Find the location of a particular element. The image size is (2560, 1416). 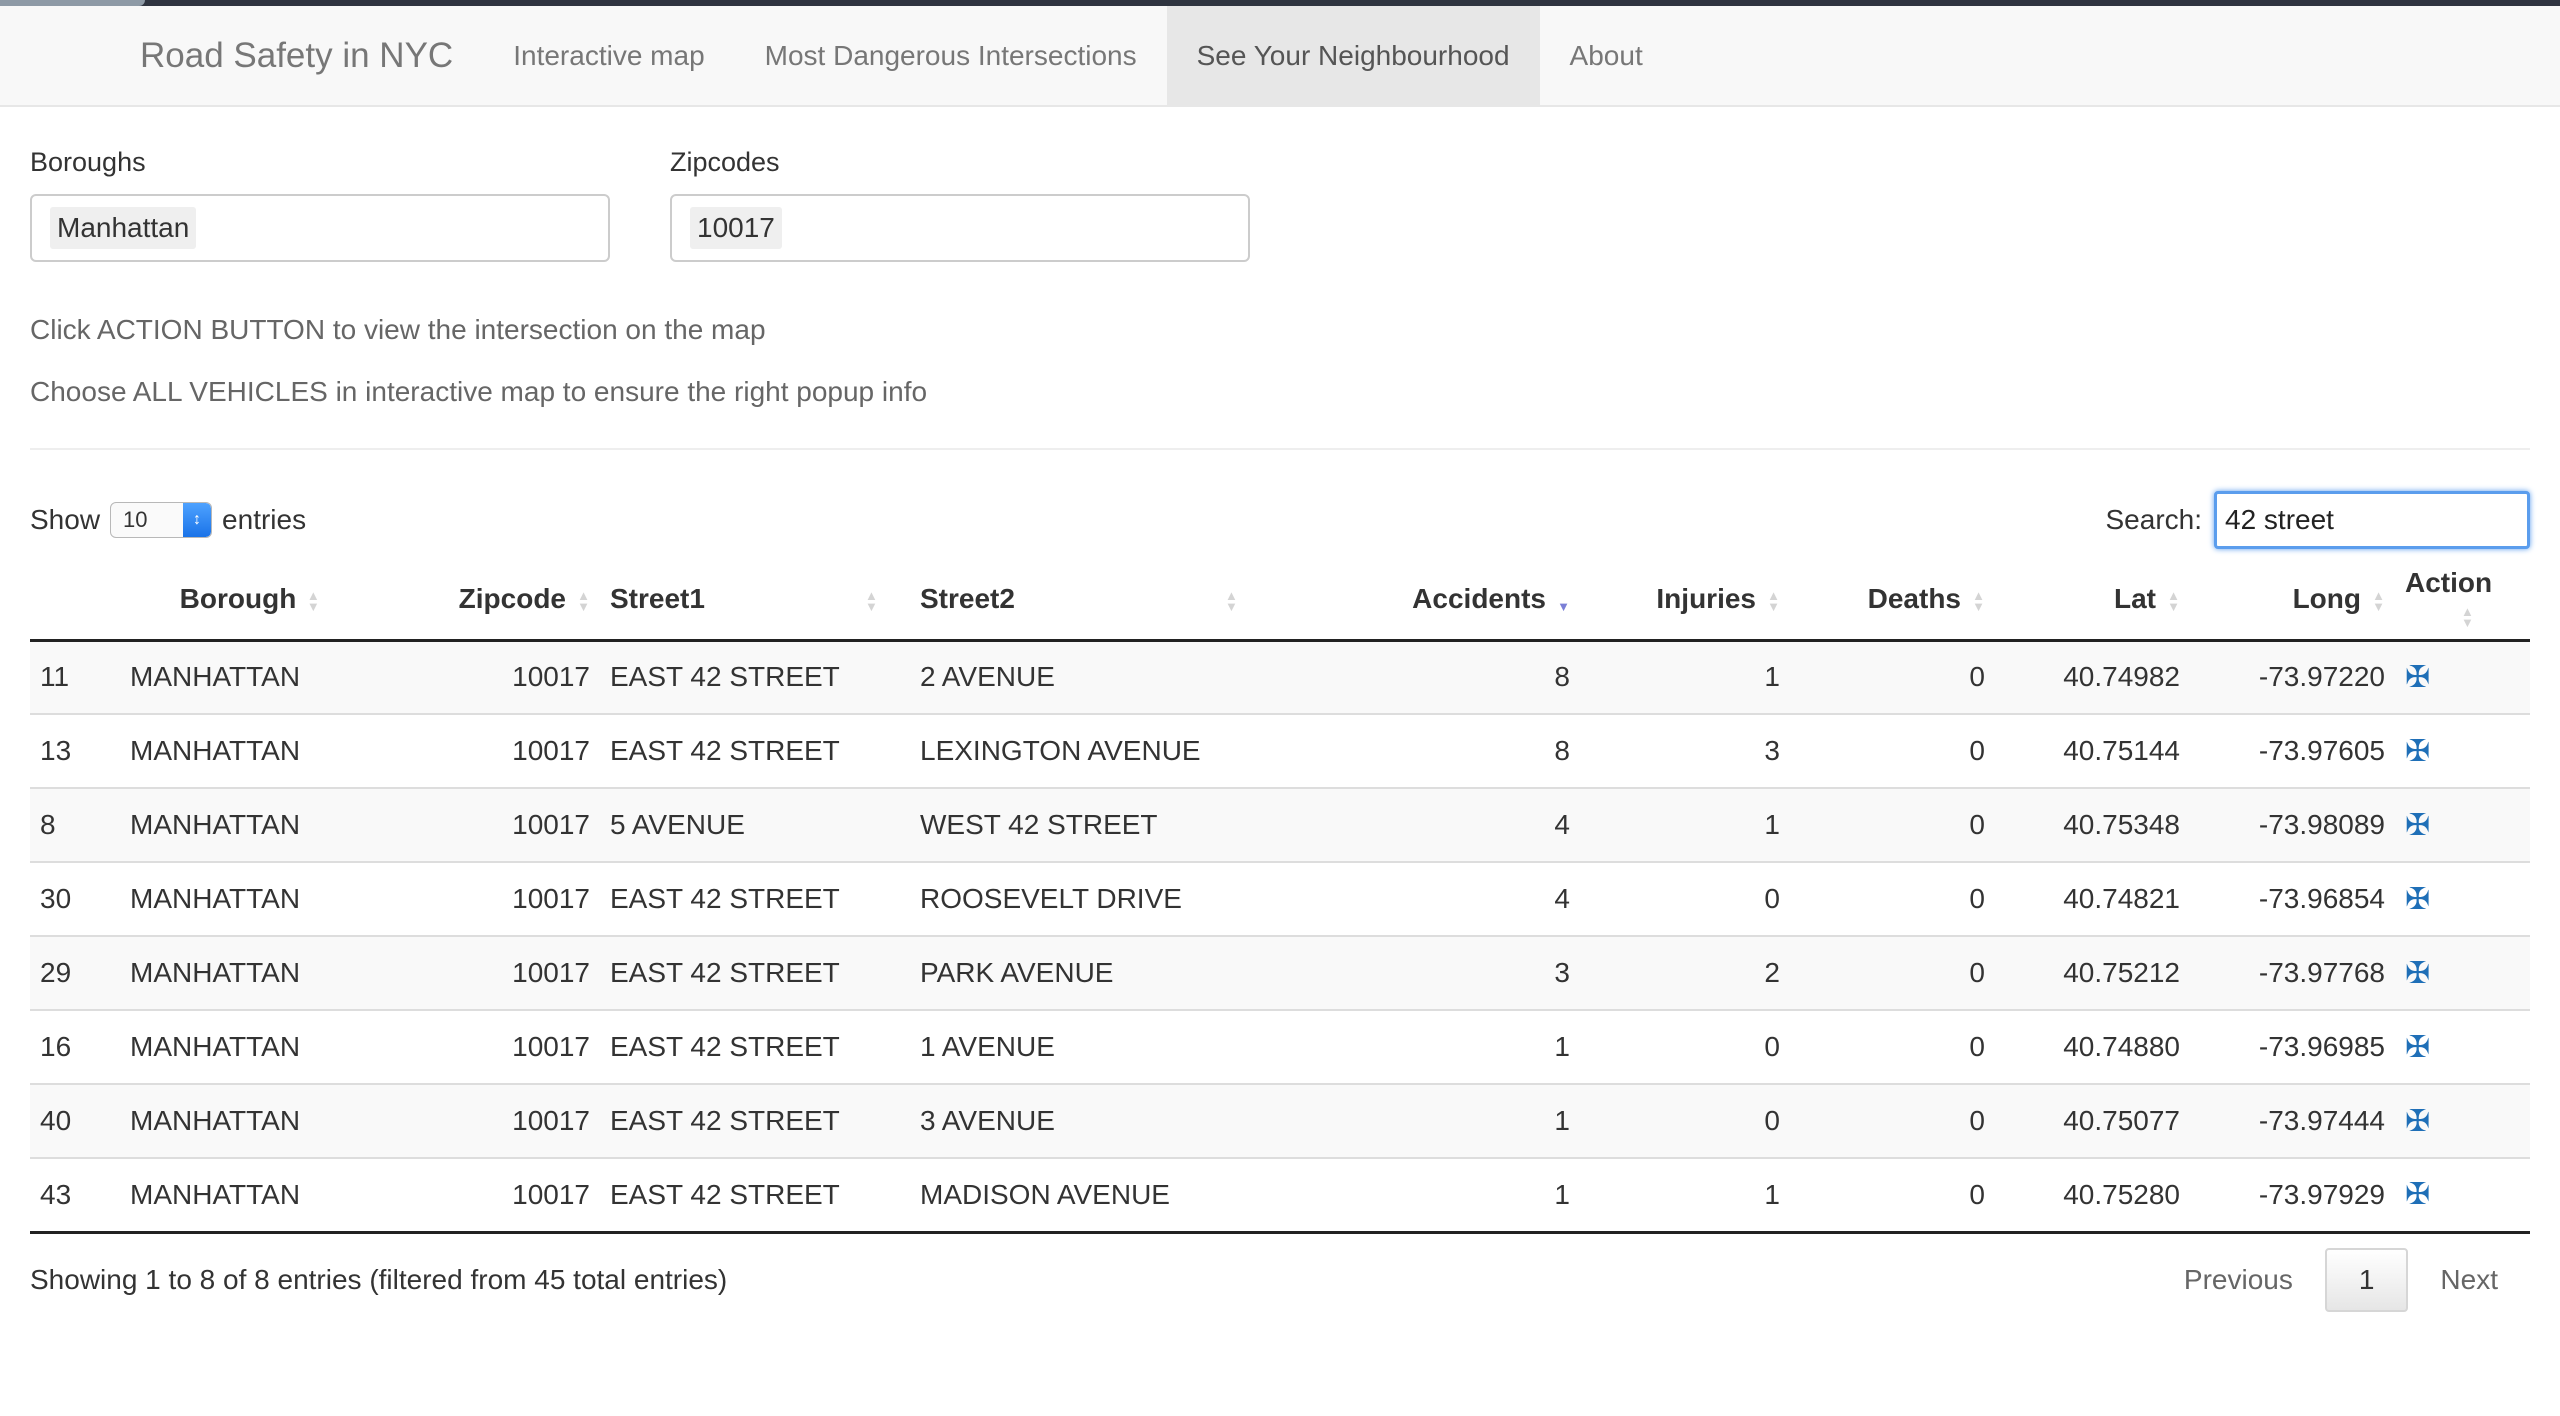

cell-street2: ROOSEVELT DRIVE is located at coordinates (1095, 899).